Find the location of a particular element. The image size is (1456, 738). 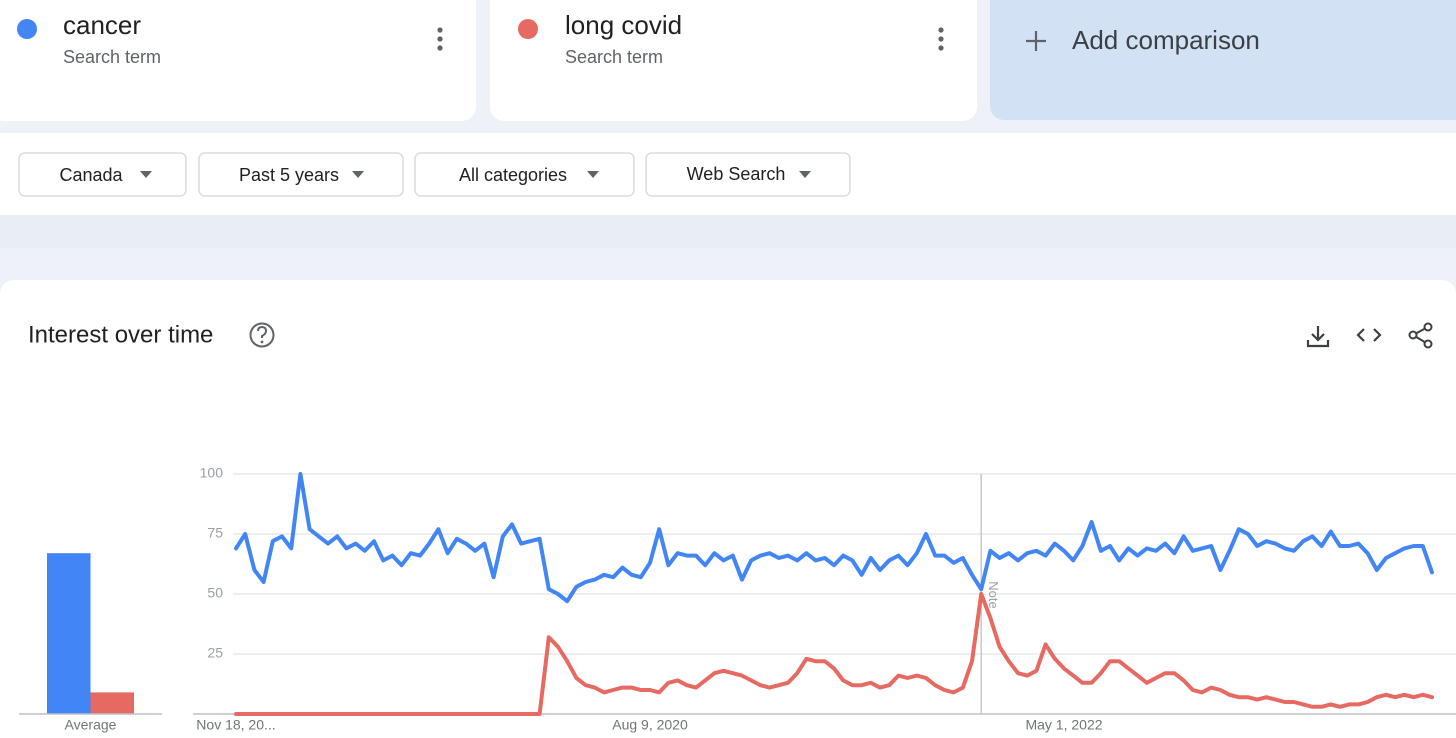

filter-label: Canada is located at coordinates (91, 175).